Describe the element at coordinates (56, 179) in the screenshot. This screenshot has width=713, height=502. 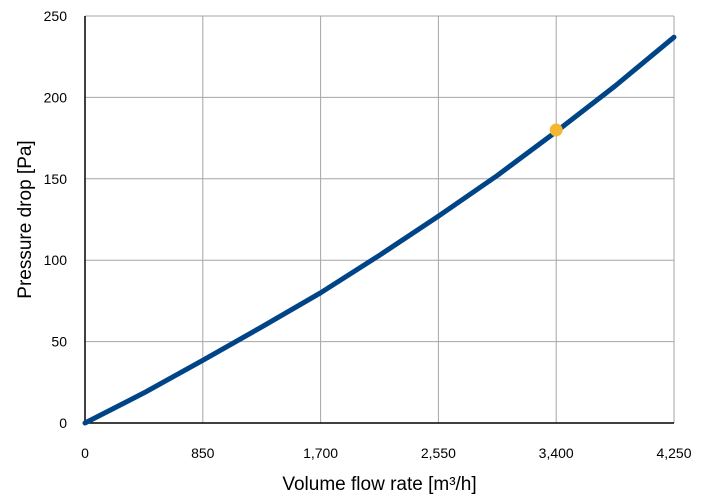
I see `y-tick-label: 150` at that location.